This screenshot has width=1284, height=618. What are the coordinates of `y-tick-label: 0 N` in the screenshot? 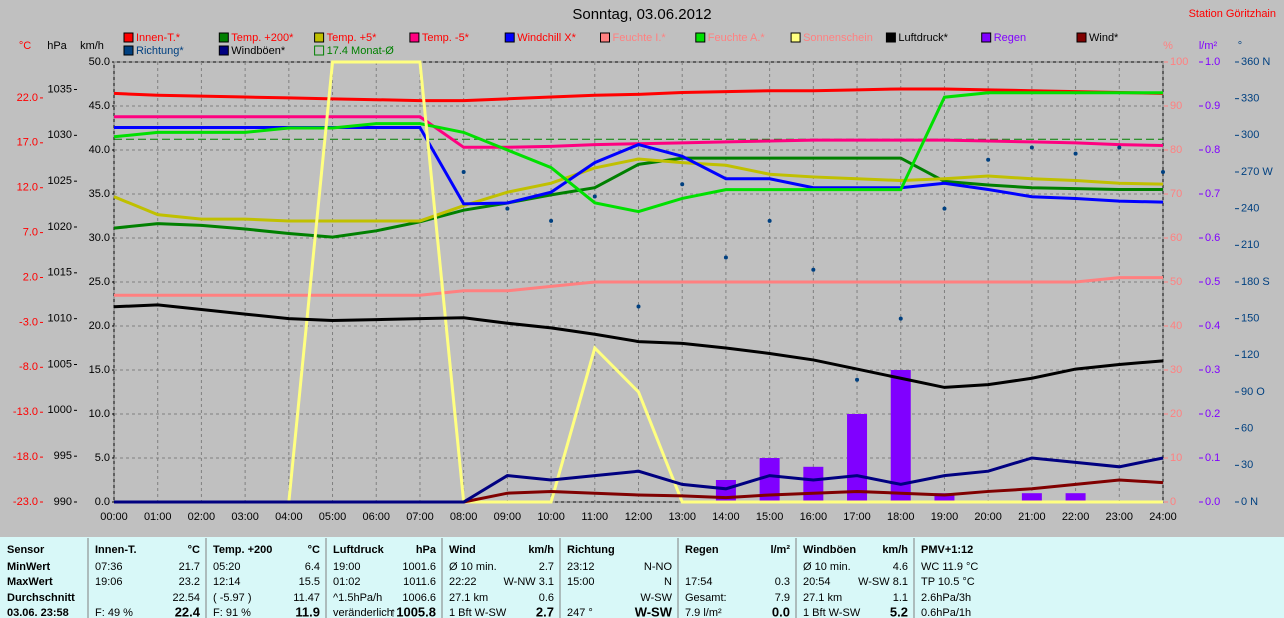 It's located at (1249, 502).